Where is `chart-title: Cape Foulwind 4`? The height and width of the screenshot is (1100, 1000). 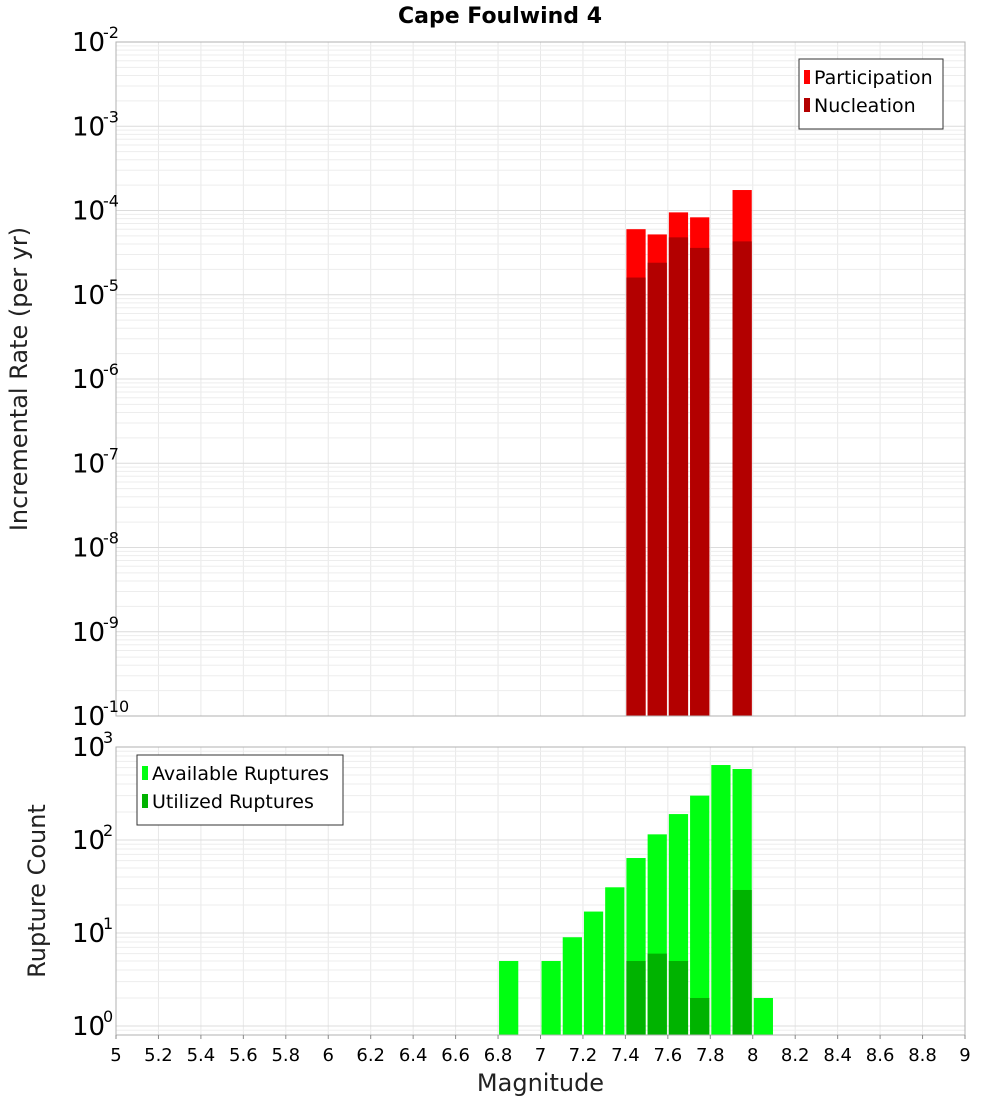
chart-title: Cape Foulwind 4 is located at coordinates (500, 16).